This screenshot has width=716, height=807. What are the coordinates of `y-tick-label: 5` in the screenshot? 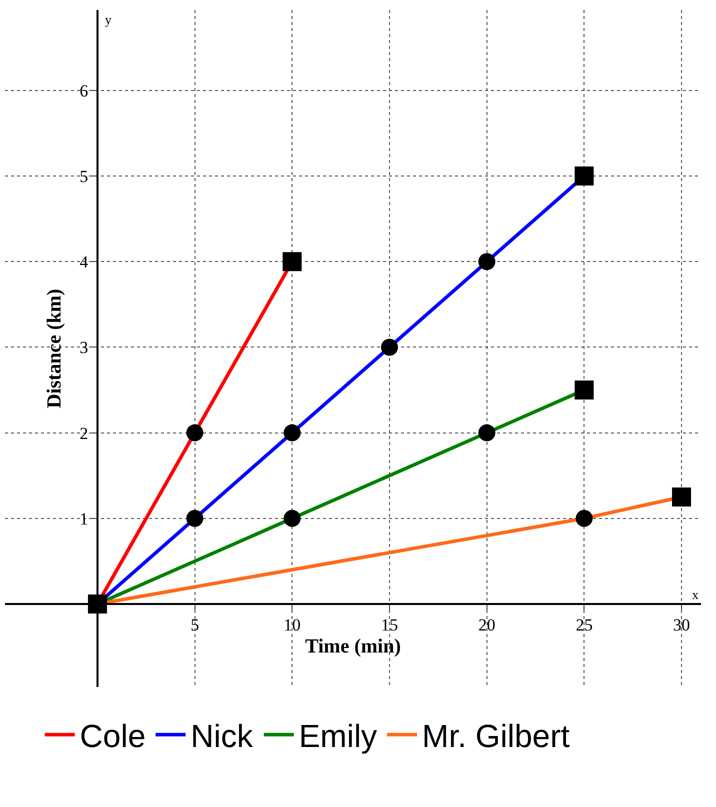 It's located at (84, 176).